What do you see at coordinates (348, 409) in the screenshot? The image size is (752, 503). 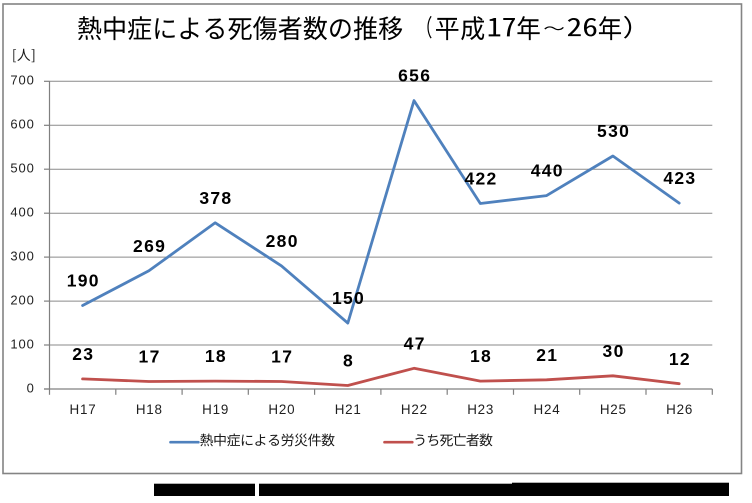 I see `svg-text: H21` at bounding box center [348, 409].